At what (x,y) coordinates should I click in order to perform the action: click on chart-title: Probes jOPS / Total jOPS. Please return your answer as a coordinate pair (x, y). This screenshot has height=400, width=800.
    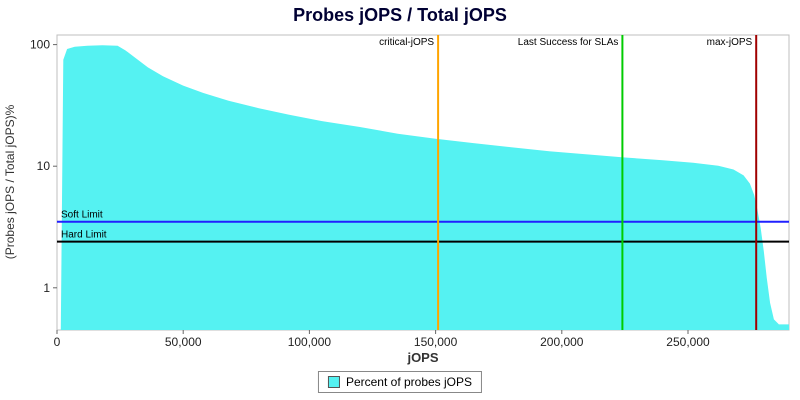
    Looking at the image, I should click on (400, 15).